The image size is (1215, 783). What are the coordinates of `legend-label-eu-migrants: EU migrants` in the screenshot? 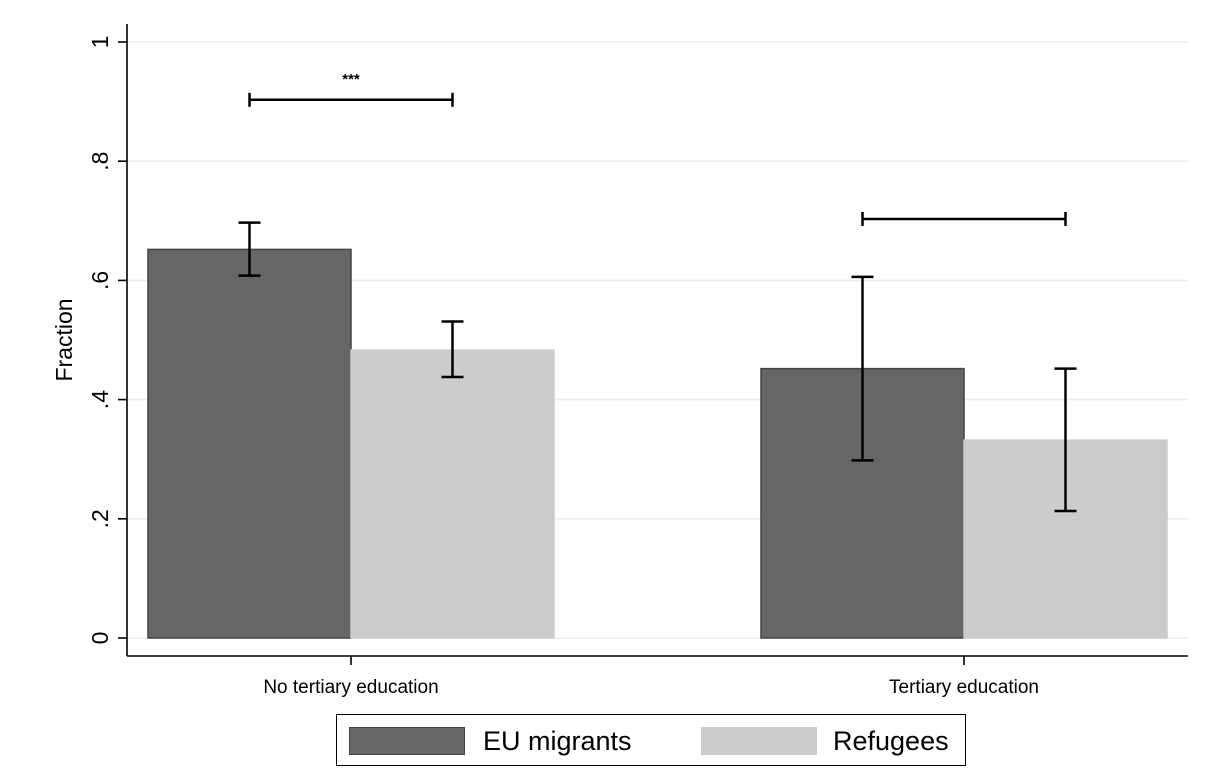 It's located at (557, 741).